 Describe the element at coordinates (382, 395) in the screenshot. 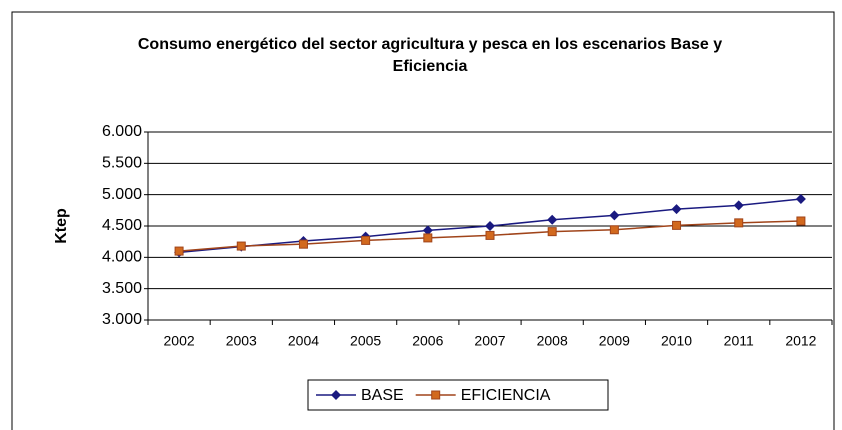

I see `legend-label: BASE` at that location.